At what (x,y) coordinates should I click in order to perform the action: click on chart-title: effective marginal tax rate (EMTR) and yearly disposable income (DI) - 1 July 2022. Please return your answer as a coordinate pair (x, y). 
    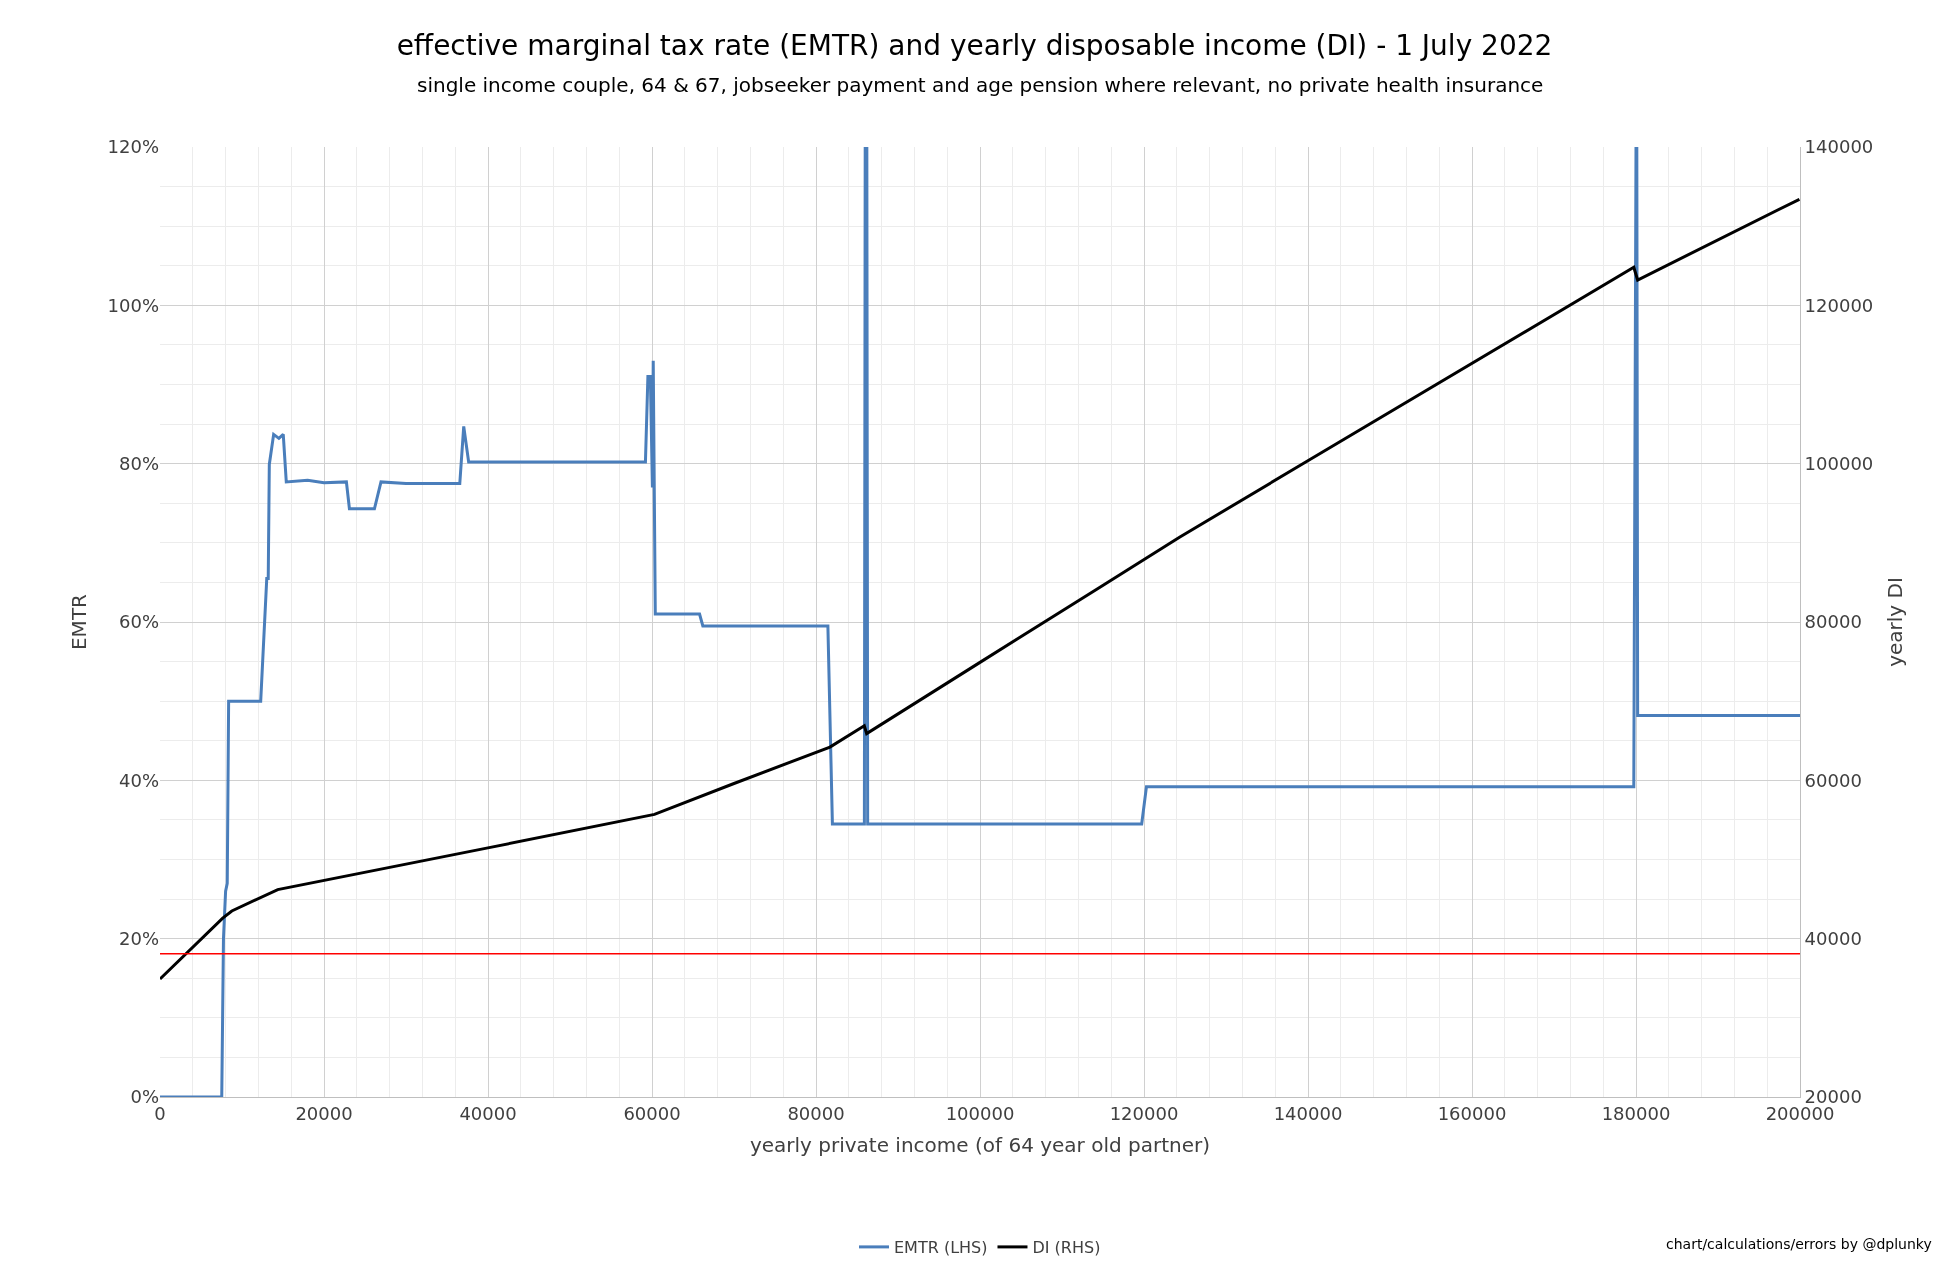
    Looking at the image, I should click on (974, 45).